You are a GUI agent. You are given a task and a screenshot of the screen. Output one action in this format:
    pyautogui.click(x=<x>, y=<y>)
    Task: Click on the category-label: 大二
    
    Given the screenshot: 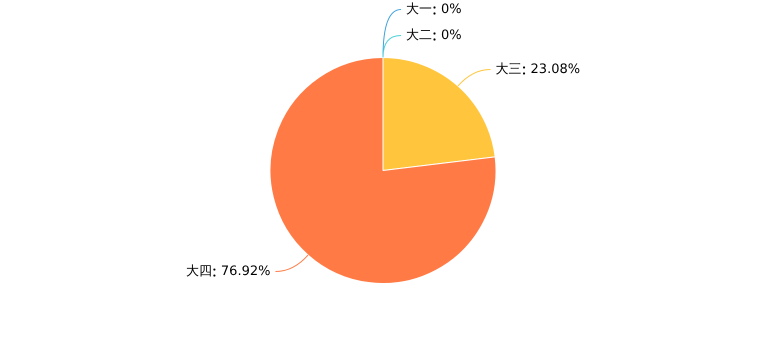 What is the action you would take?
    pyautogui.click(x=419, y=35)
    